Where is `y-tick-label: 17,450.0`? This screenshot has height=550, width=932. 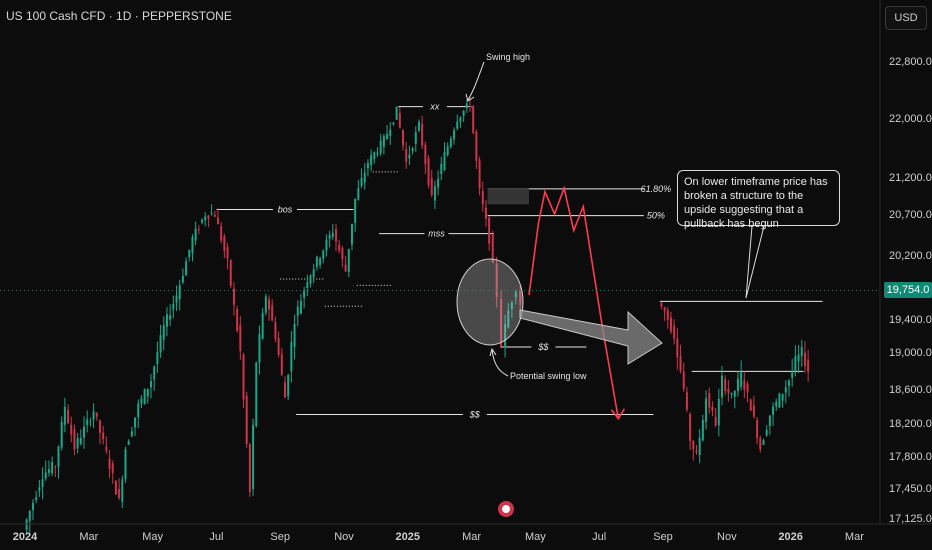
y-tick-label: 17,450.0 is located at coordinates (910, 489).